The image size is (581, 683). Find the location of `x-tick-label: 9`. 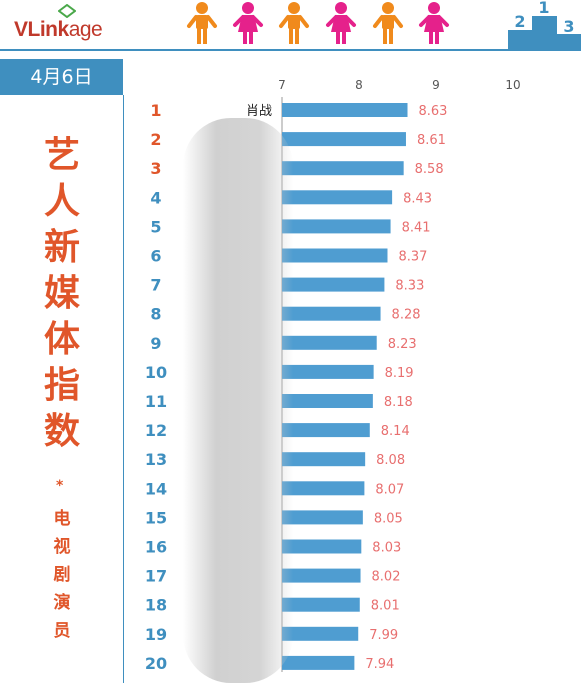

x-tick-label: 9 is located at coordinates (436, 85).